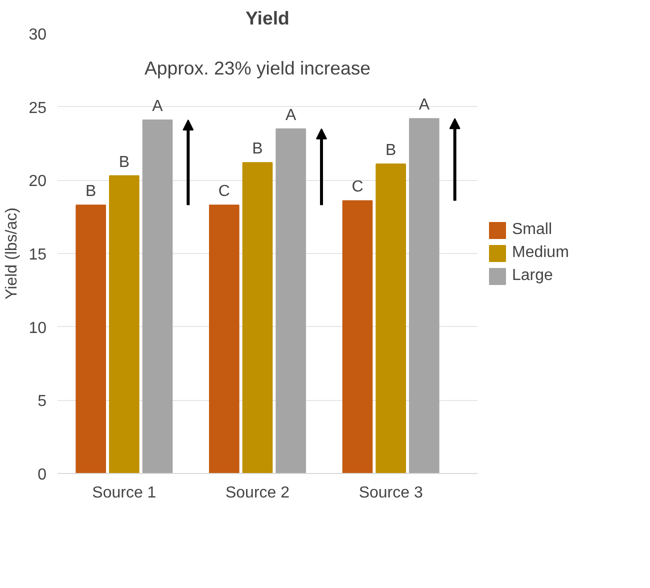 This screenshot has width=650, height=588. Describe the element at coordinates (37, 181) in the screenshot. I see `y-tick-label: 20` at that location.